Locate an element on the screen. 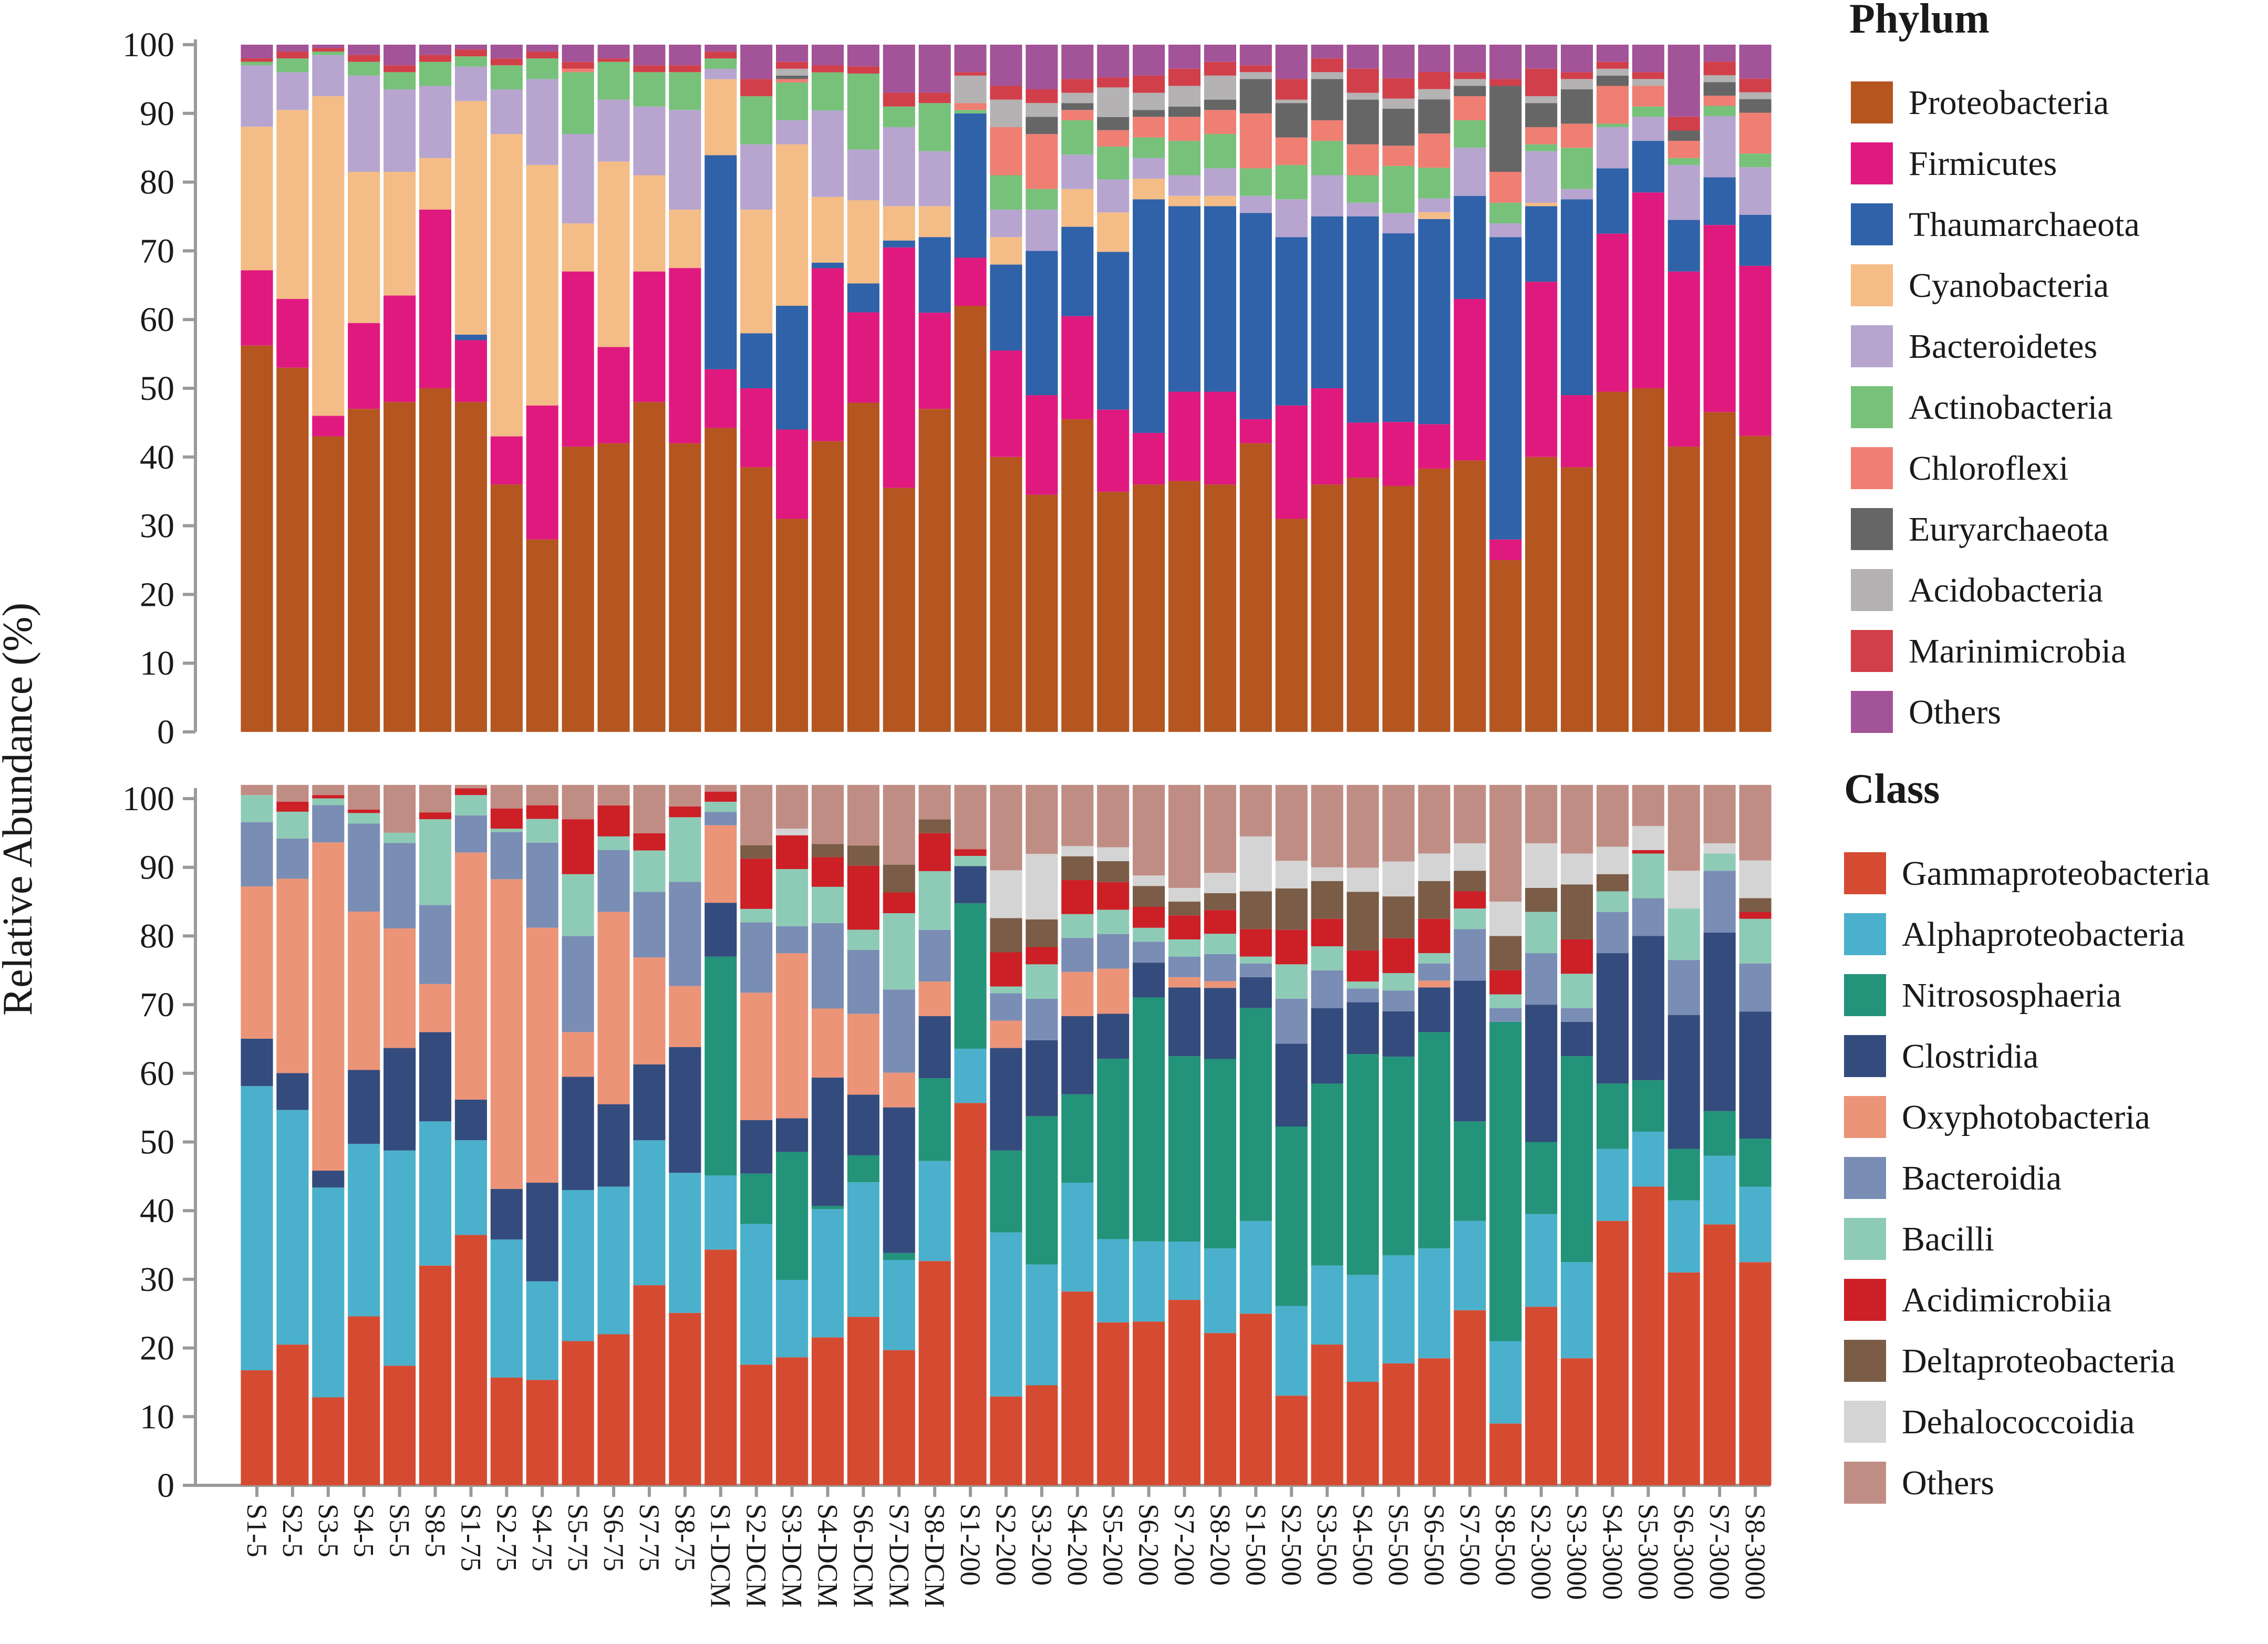  x-tick-label: S3-5 is located at coordinates (328, 1531).